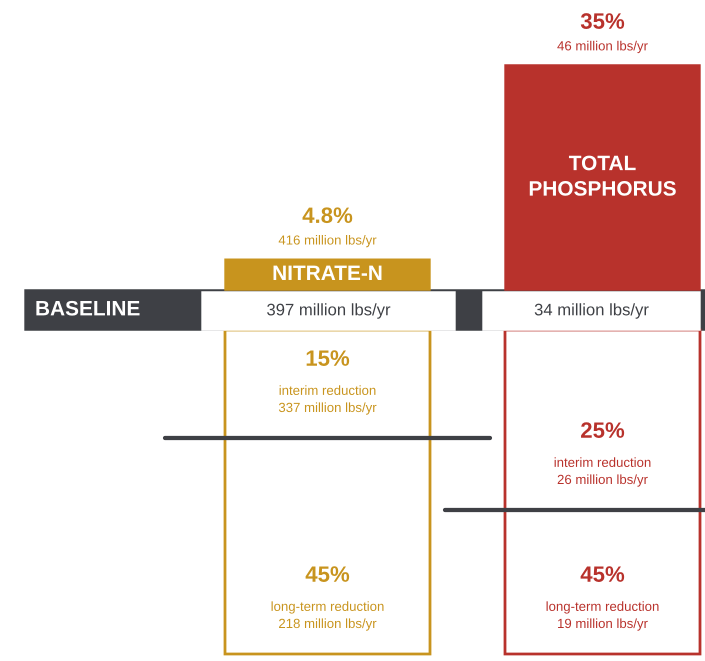 This screenshot has width=705, height=661. I want to click on category-label: TOTAL PHOSPHORUS, so click(603, 176).